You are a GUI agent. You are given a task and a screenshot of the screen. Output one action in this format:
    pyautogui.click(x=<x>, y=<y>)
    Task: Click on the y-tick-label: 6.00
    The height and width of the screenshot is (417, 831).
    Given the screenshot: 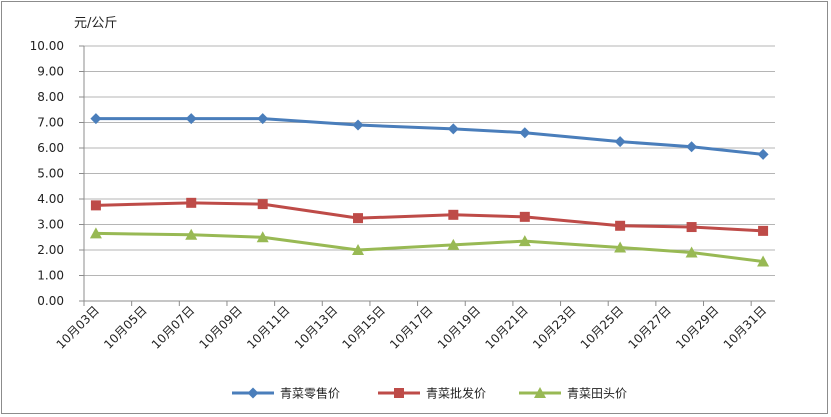 What is the action you would take?
    pyautogui.click(x=50, y=148)
    